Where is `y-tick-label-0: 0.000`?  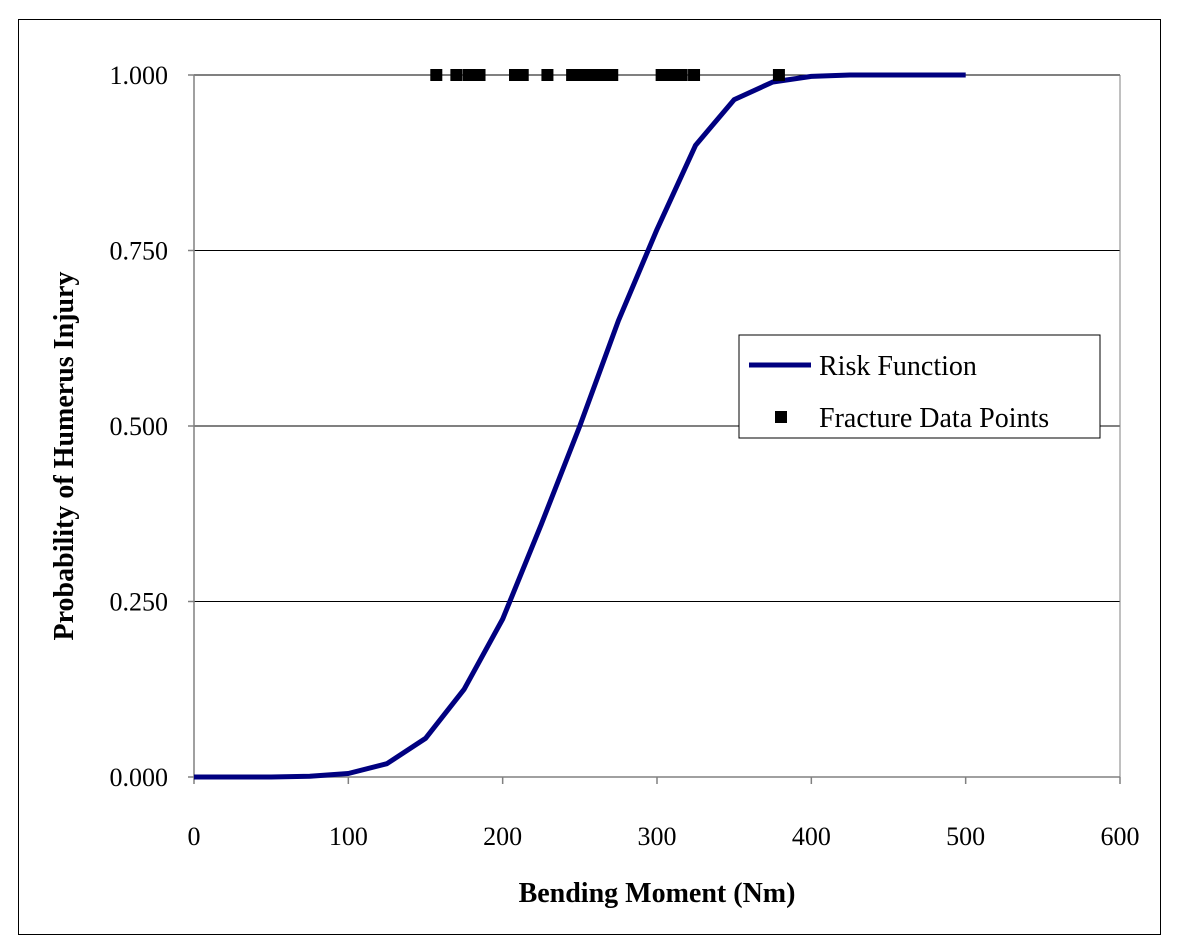
y-tick-label-0: 0.000 is located at coordinates (139, 777).